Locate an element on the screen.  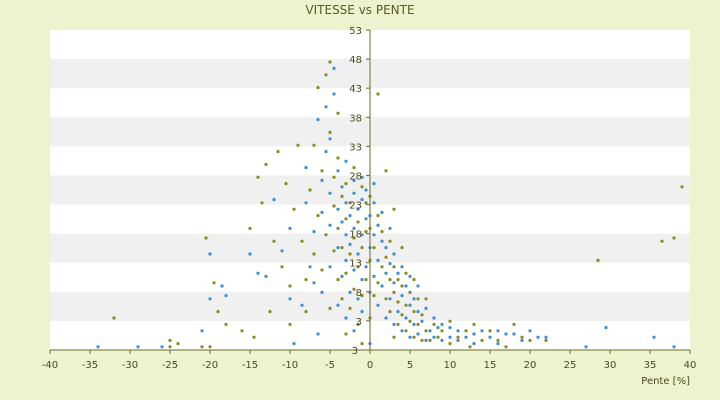
x-tick-label: -40 is located at coordinates (50, 365).